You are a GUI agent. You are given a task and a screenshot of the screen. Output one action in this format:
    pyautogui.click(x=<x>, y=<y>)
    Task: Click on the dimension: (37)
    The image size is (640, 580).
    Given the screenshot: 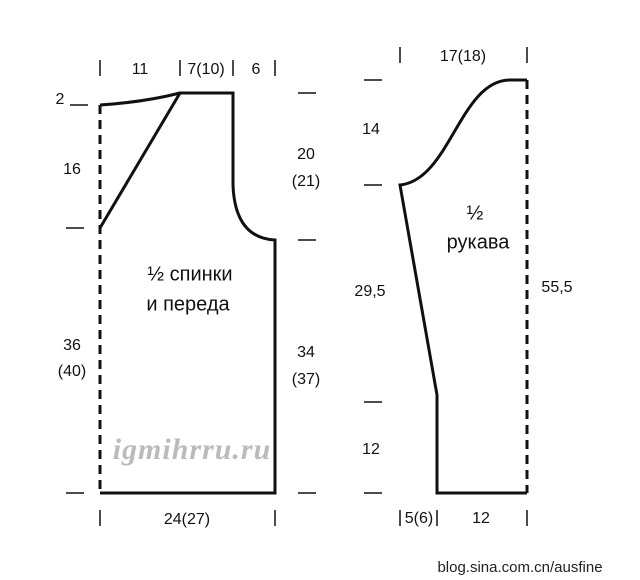 What is the action you would take?
    pyautogui.click(x=306, y=379)
    